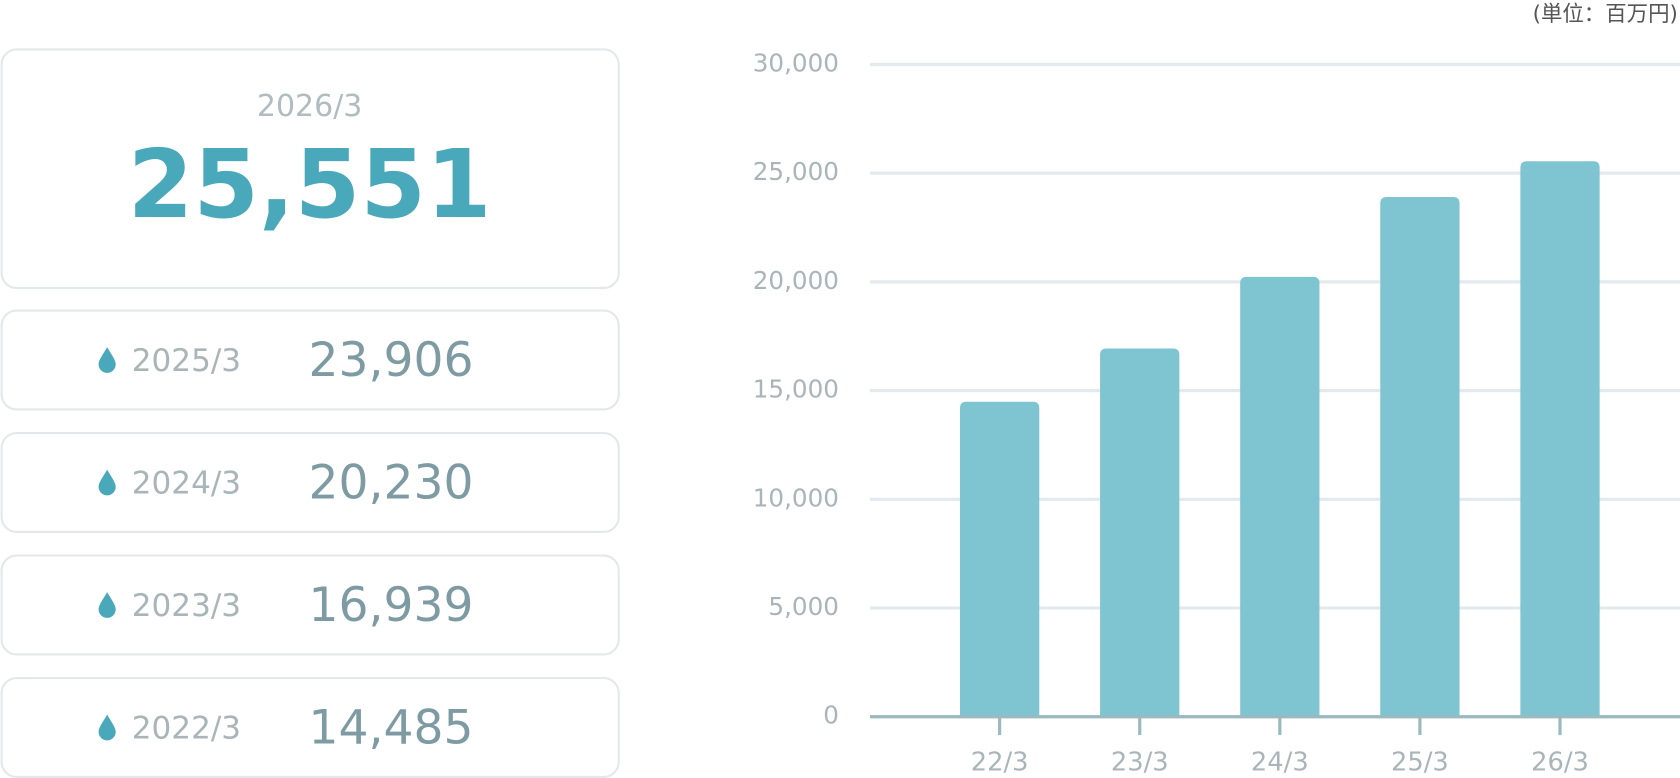 This screenshot has width=1680, height=778. I want to click on x-tick-label: 26/3, so click(1560, 762).